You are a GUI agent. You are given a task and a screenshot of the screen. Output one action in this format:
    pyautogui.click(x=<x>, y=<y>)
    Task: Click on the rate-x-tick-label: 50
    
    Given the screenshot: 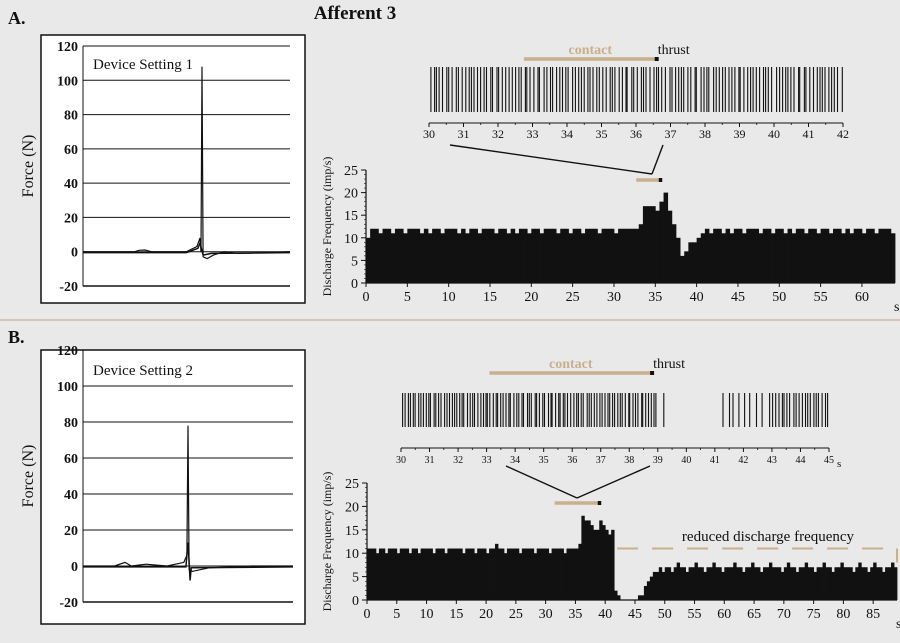 What is the action you would take?
    pyautogui.click(x=665, y=614)
    